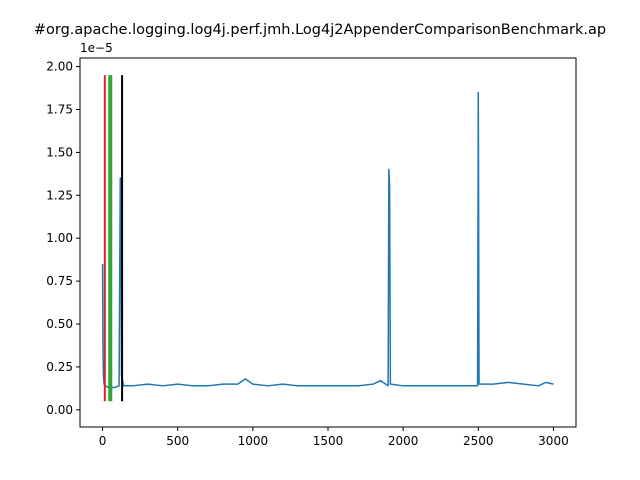 This screenshot has height=480, width=640. Describe the element at coordinates (328, 441) in the screenshot. I see `x-tick-label-3: 1500` at that location.